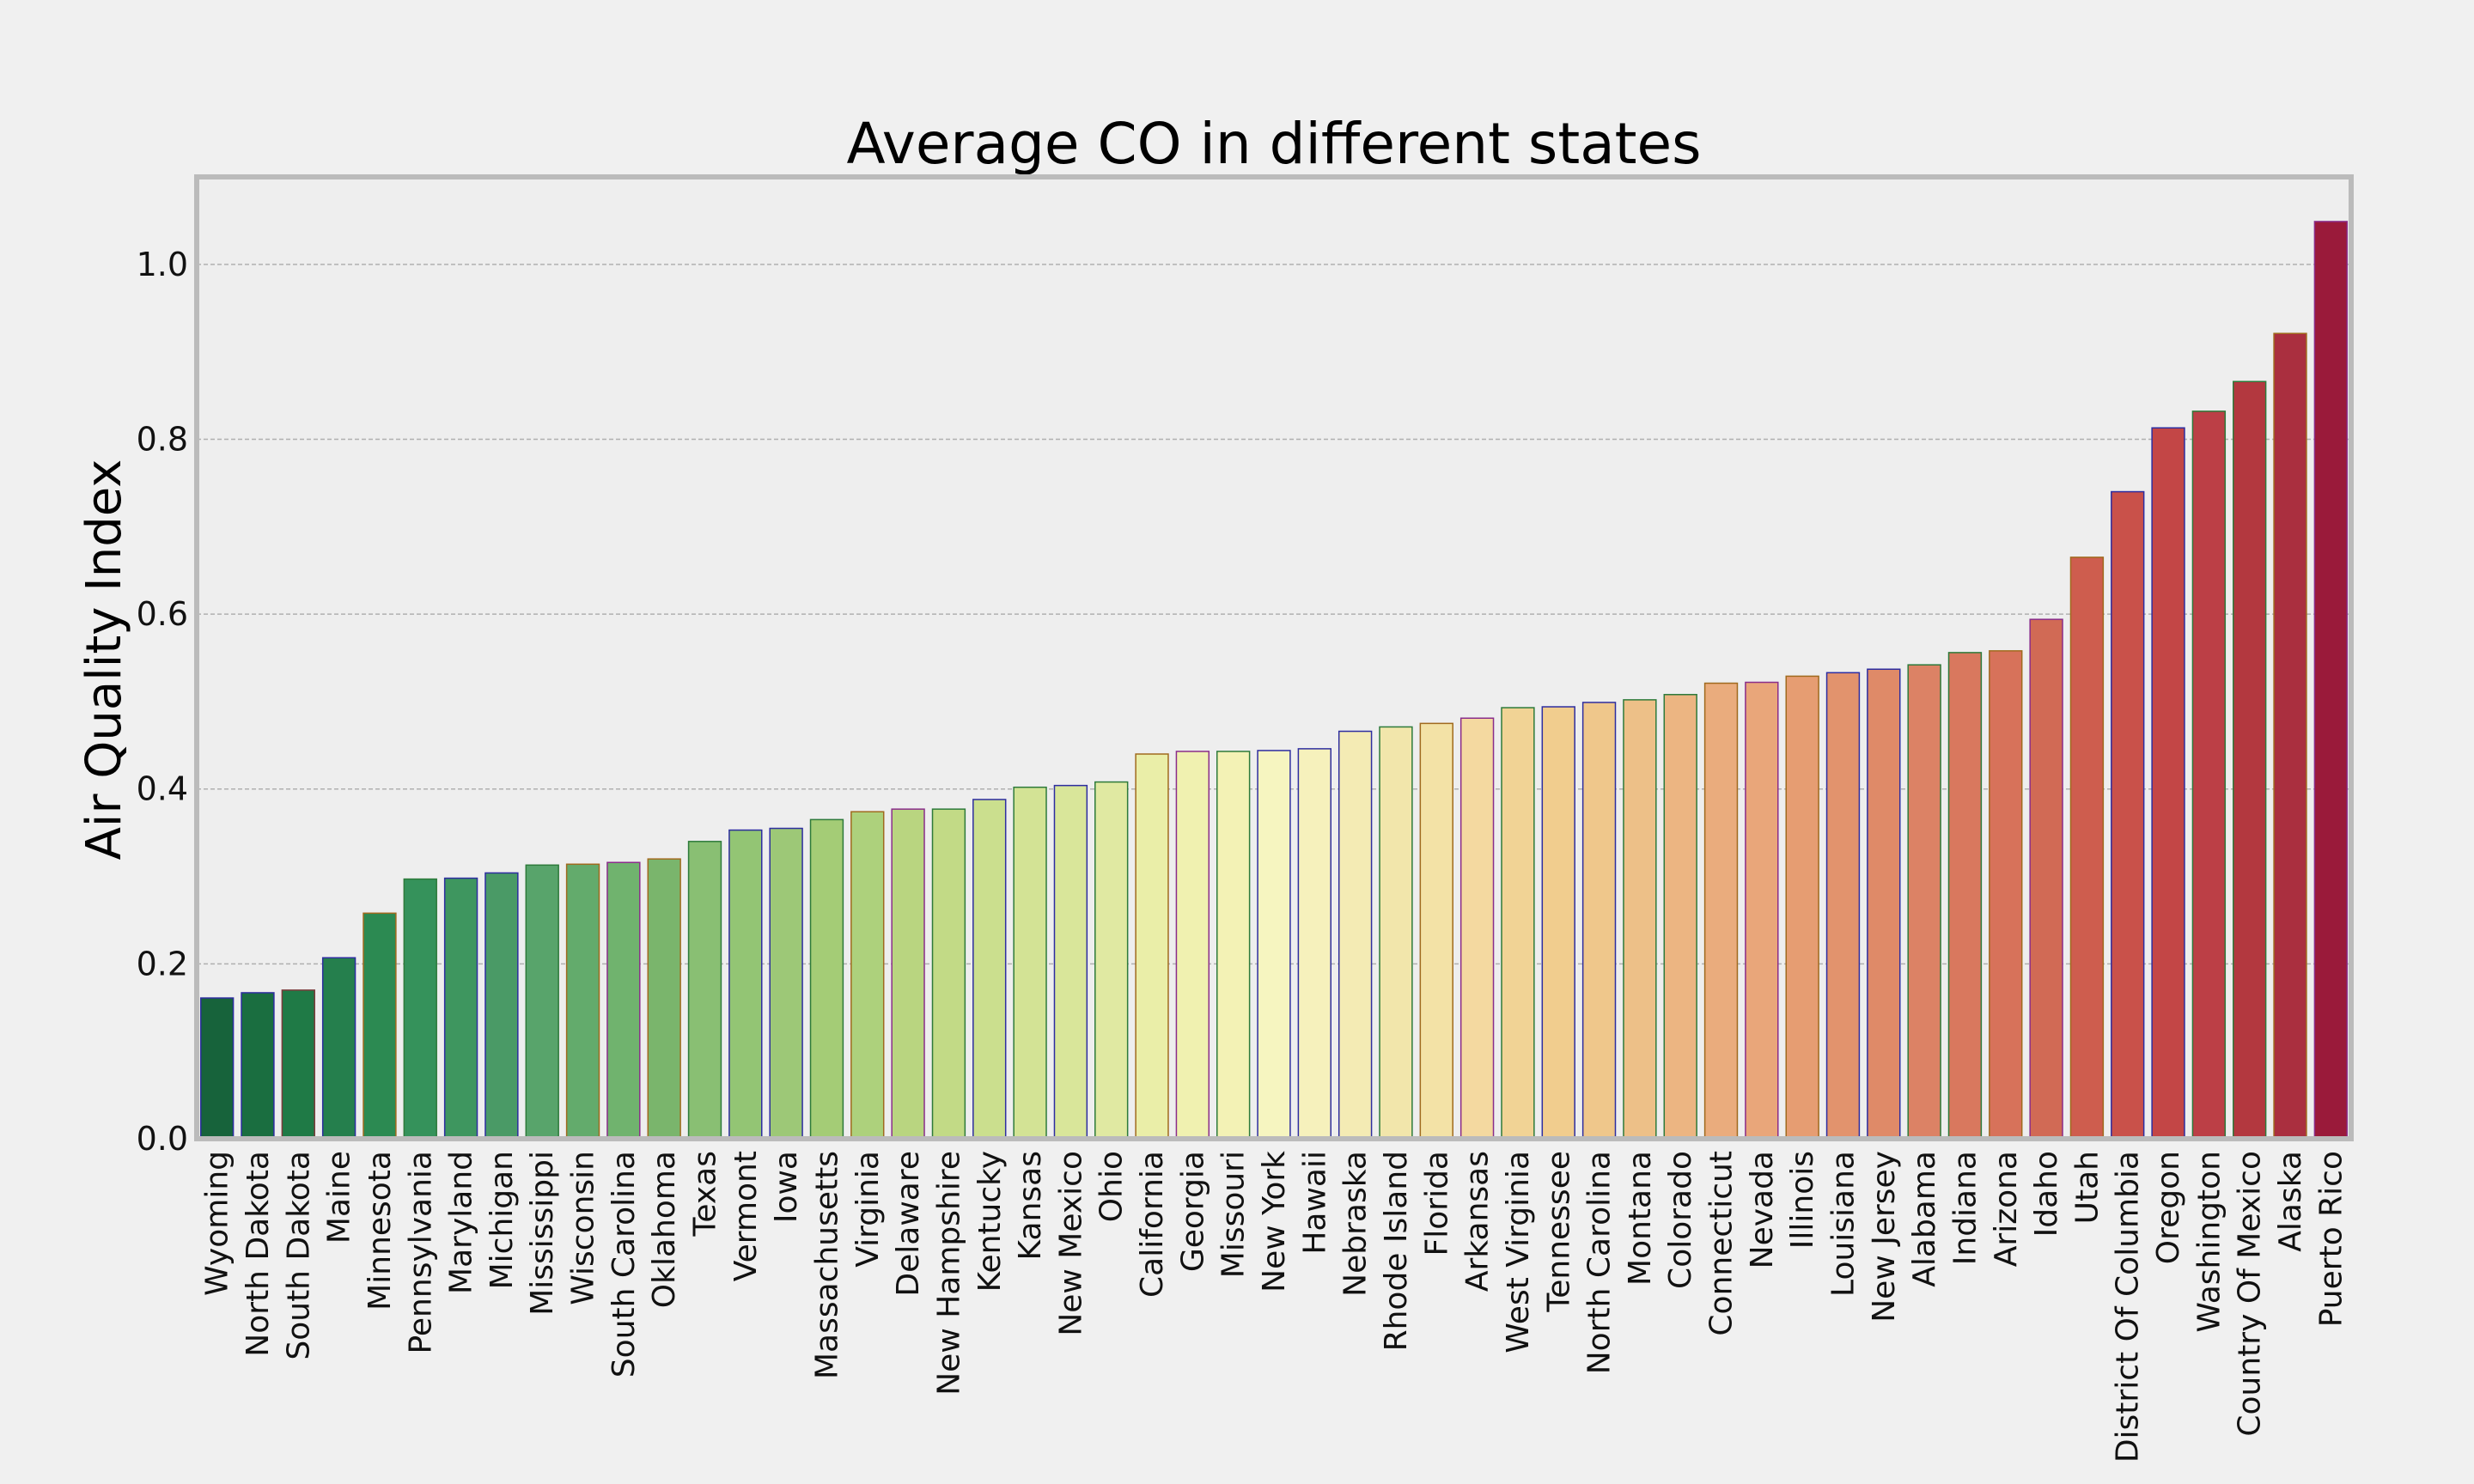  What do you see at coordinates (786, 1187) in the screenshot?
I see `x-tick-label: Iowa` at bounding box center [786, 1187].